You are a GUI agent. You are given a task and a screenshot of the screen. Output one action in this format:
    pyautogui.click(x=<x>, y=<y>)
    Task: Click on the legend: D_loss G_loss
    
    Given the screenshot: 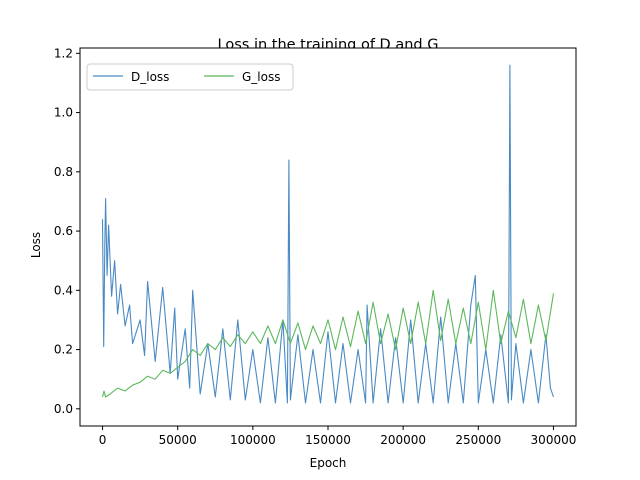 What is the action you would take?
    pyautogui.click(x=190, y=77)
    